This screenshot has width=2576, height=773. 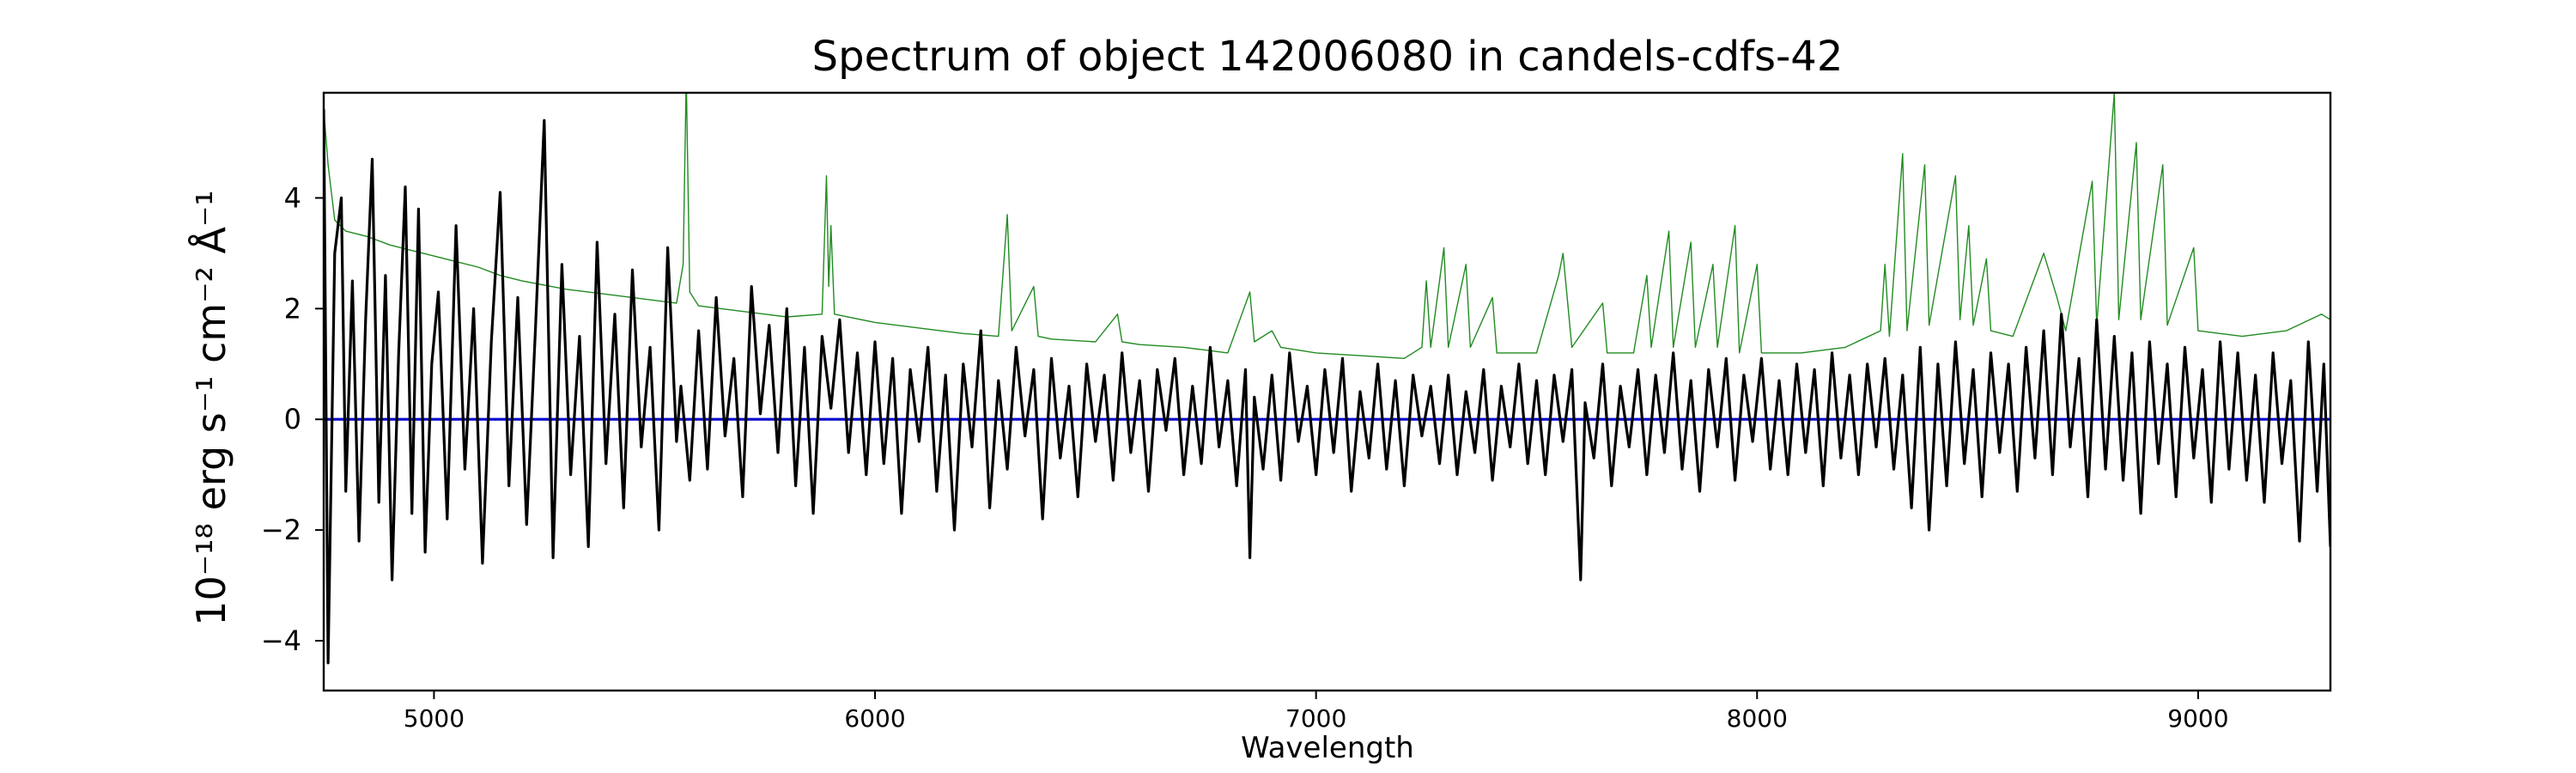 I want to click on x-tick-label: 6000, so click(x=874, y=718).